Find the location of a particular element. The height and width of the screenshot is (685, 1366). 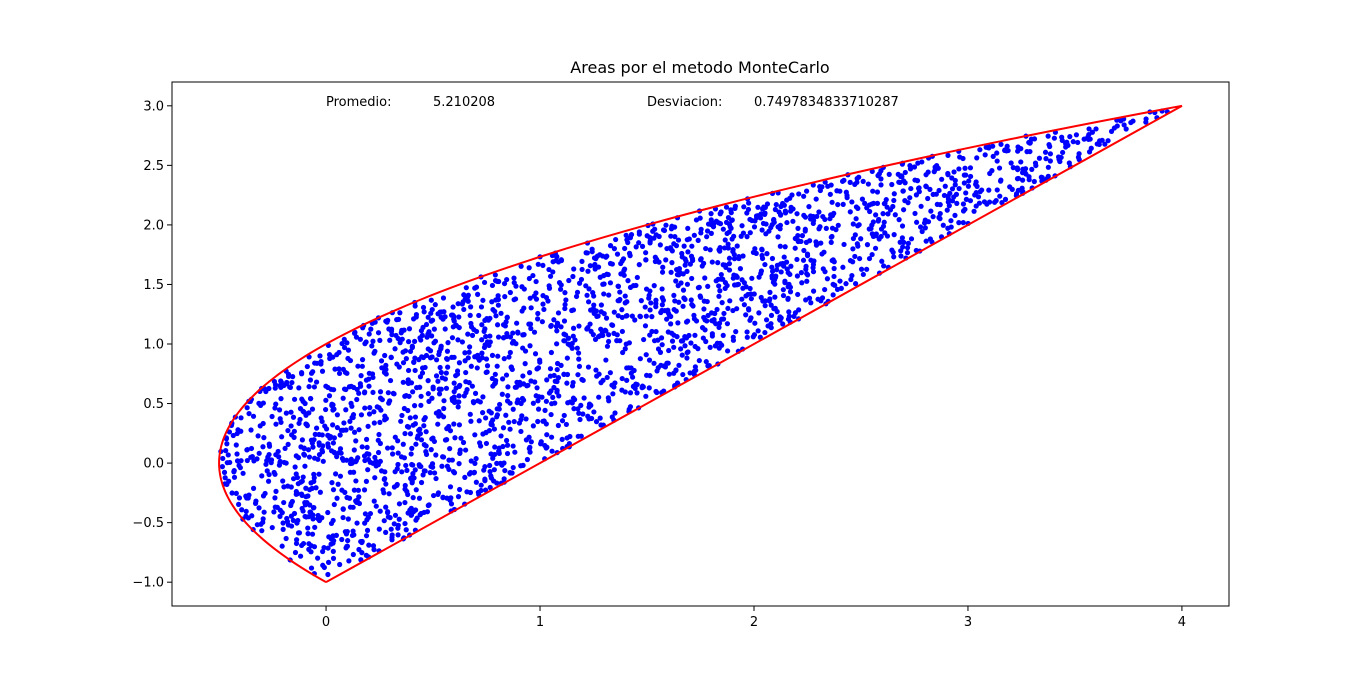

x-tick-label: 1 is located at coordinates (540, 622).